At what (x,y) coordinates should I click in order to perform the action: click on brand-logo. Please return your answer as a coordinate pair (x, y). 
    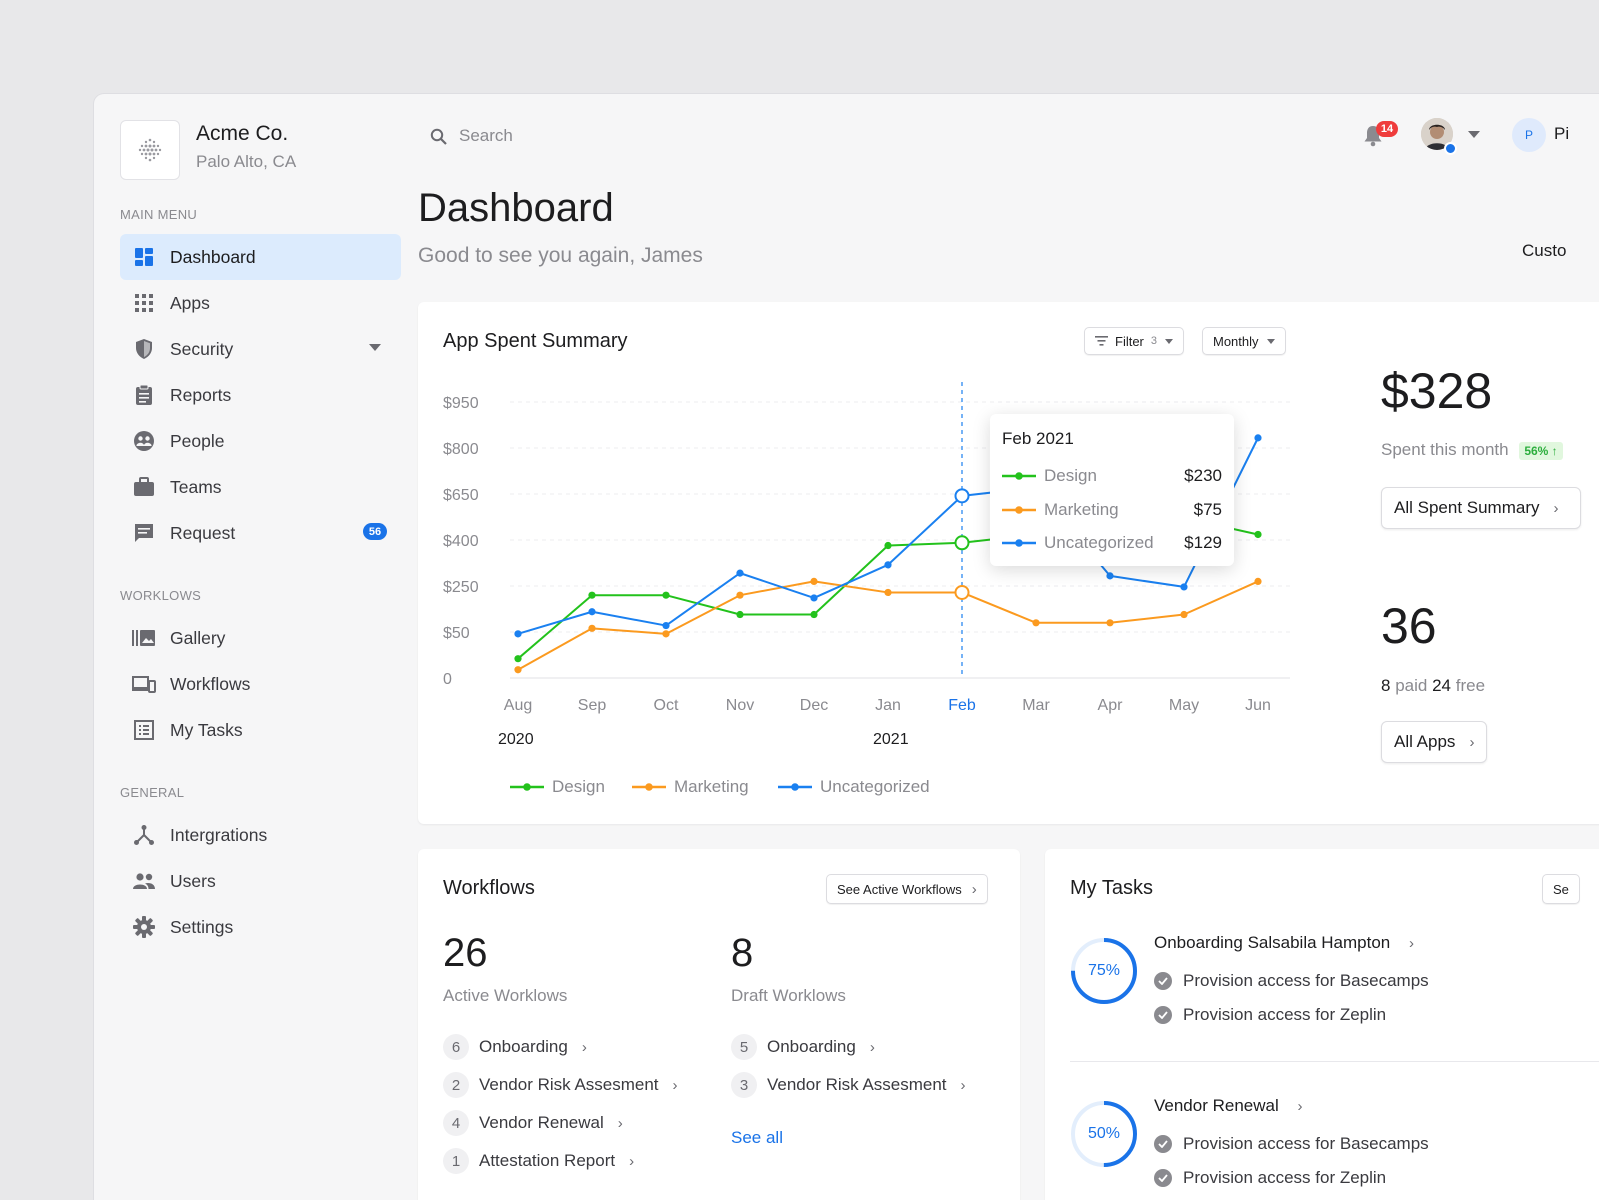
    Looking at the image, I should click on (150, 150).